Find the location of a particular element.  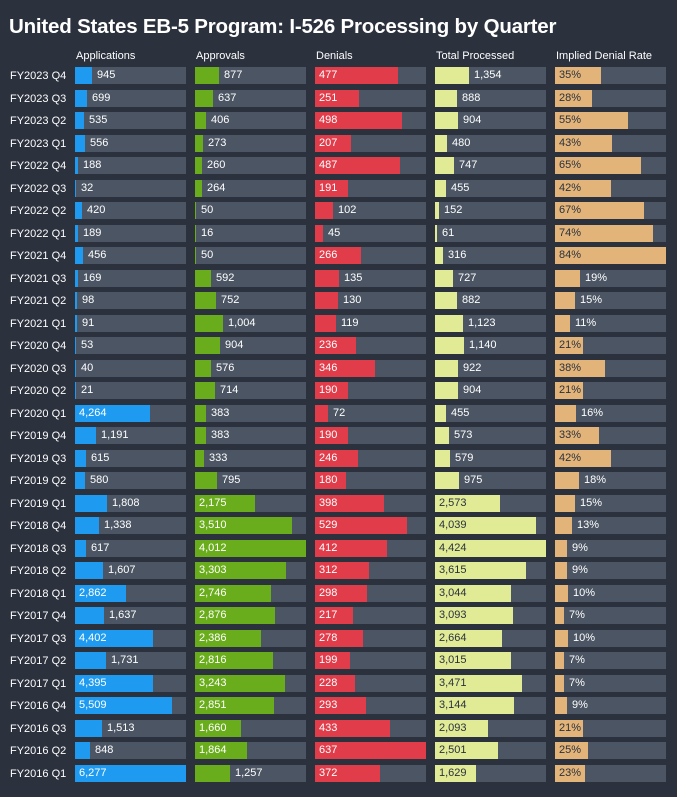

bar-track: 316 is located at coordinates (490, 255).